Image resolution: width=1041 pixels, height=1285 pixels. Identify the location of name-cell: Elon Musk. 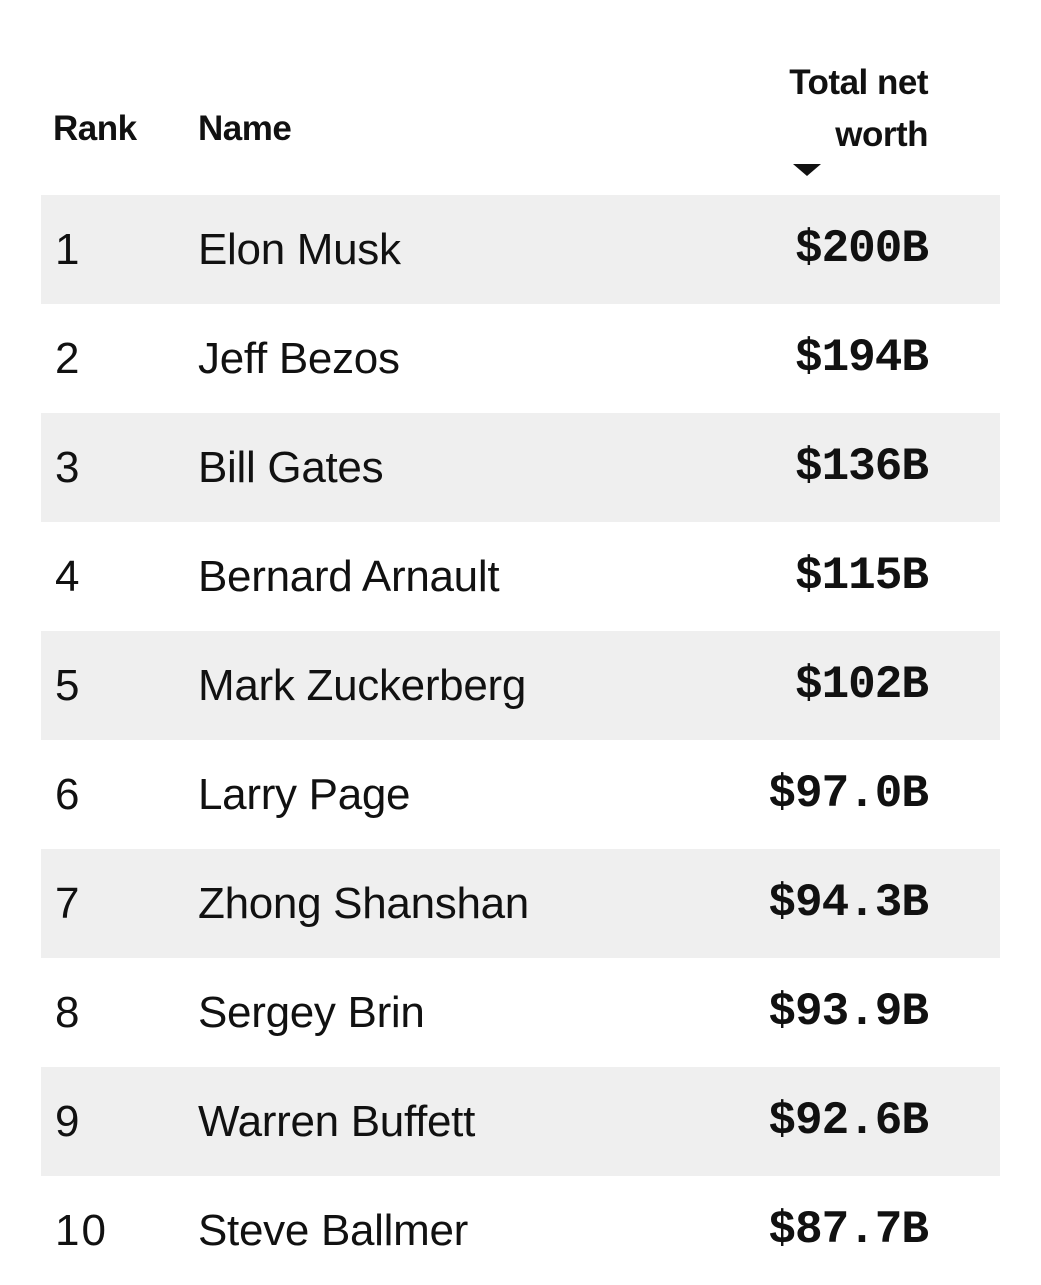
(299, 249).